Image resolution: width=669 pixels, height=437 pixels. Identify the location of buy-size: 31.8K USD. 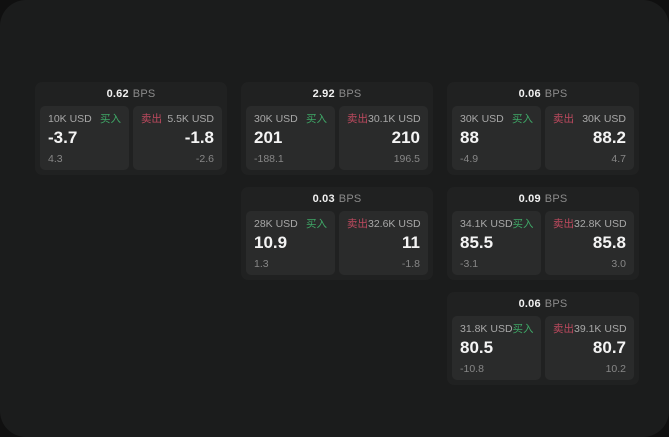
(486, 329).